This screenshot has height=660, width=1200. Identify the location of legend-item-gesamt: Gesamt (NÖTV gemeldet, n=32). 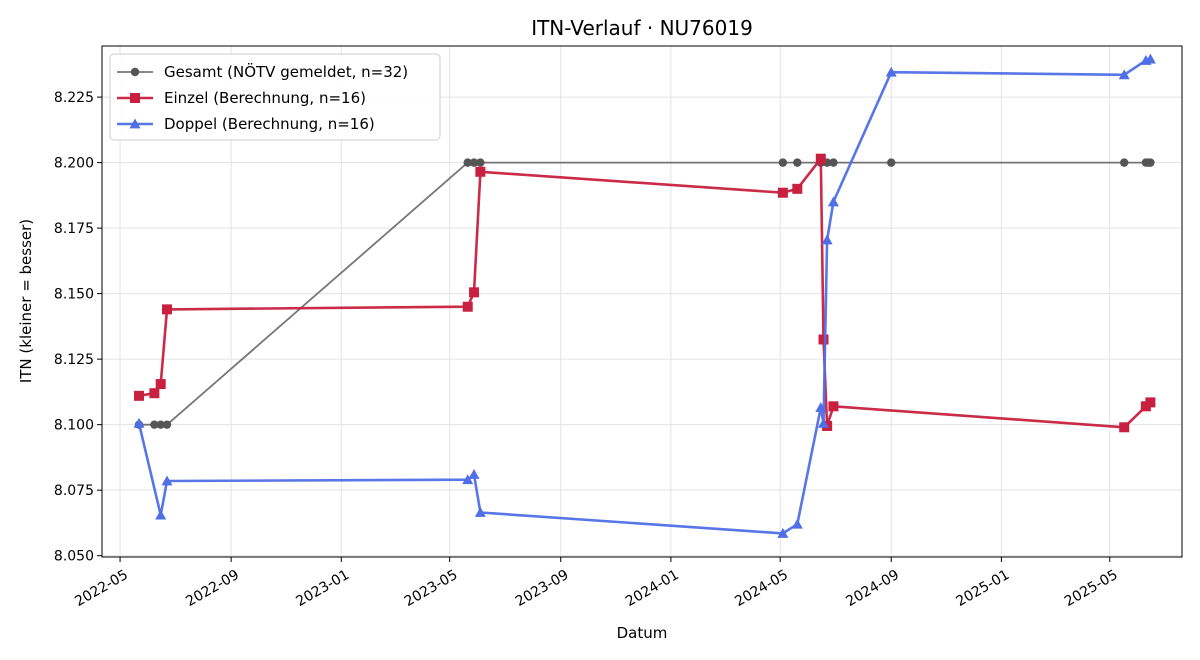
(262, 71).